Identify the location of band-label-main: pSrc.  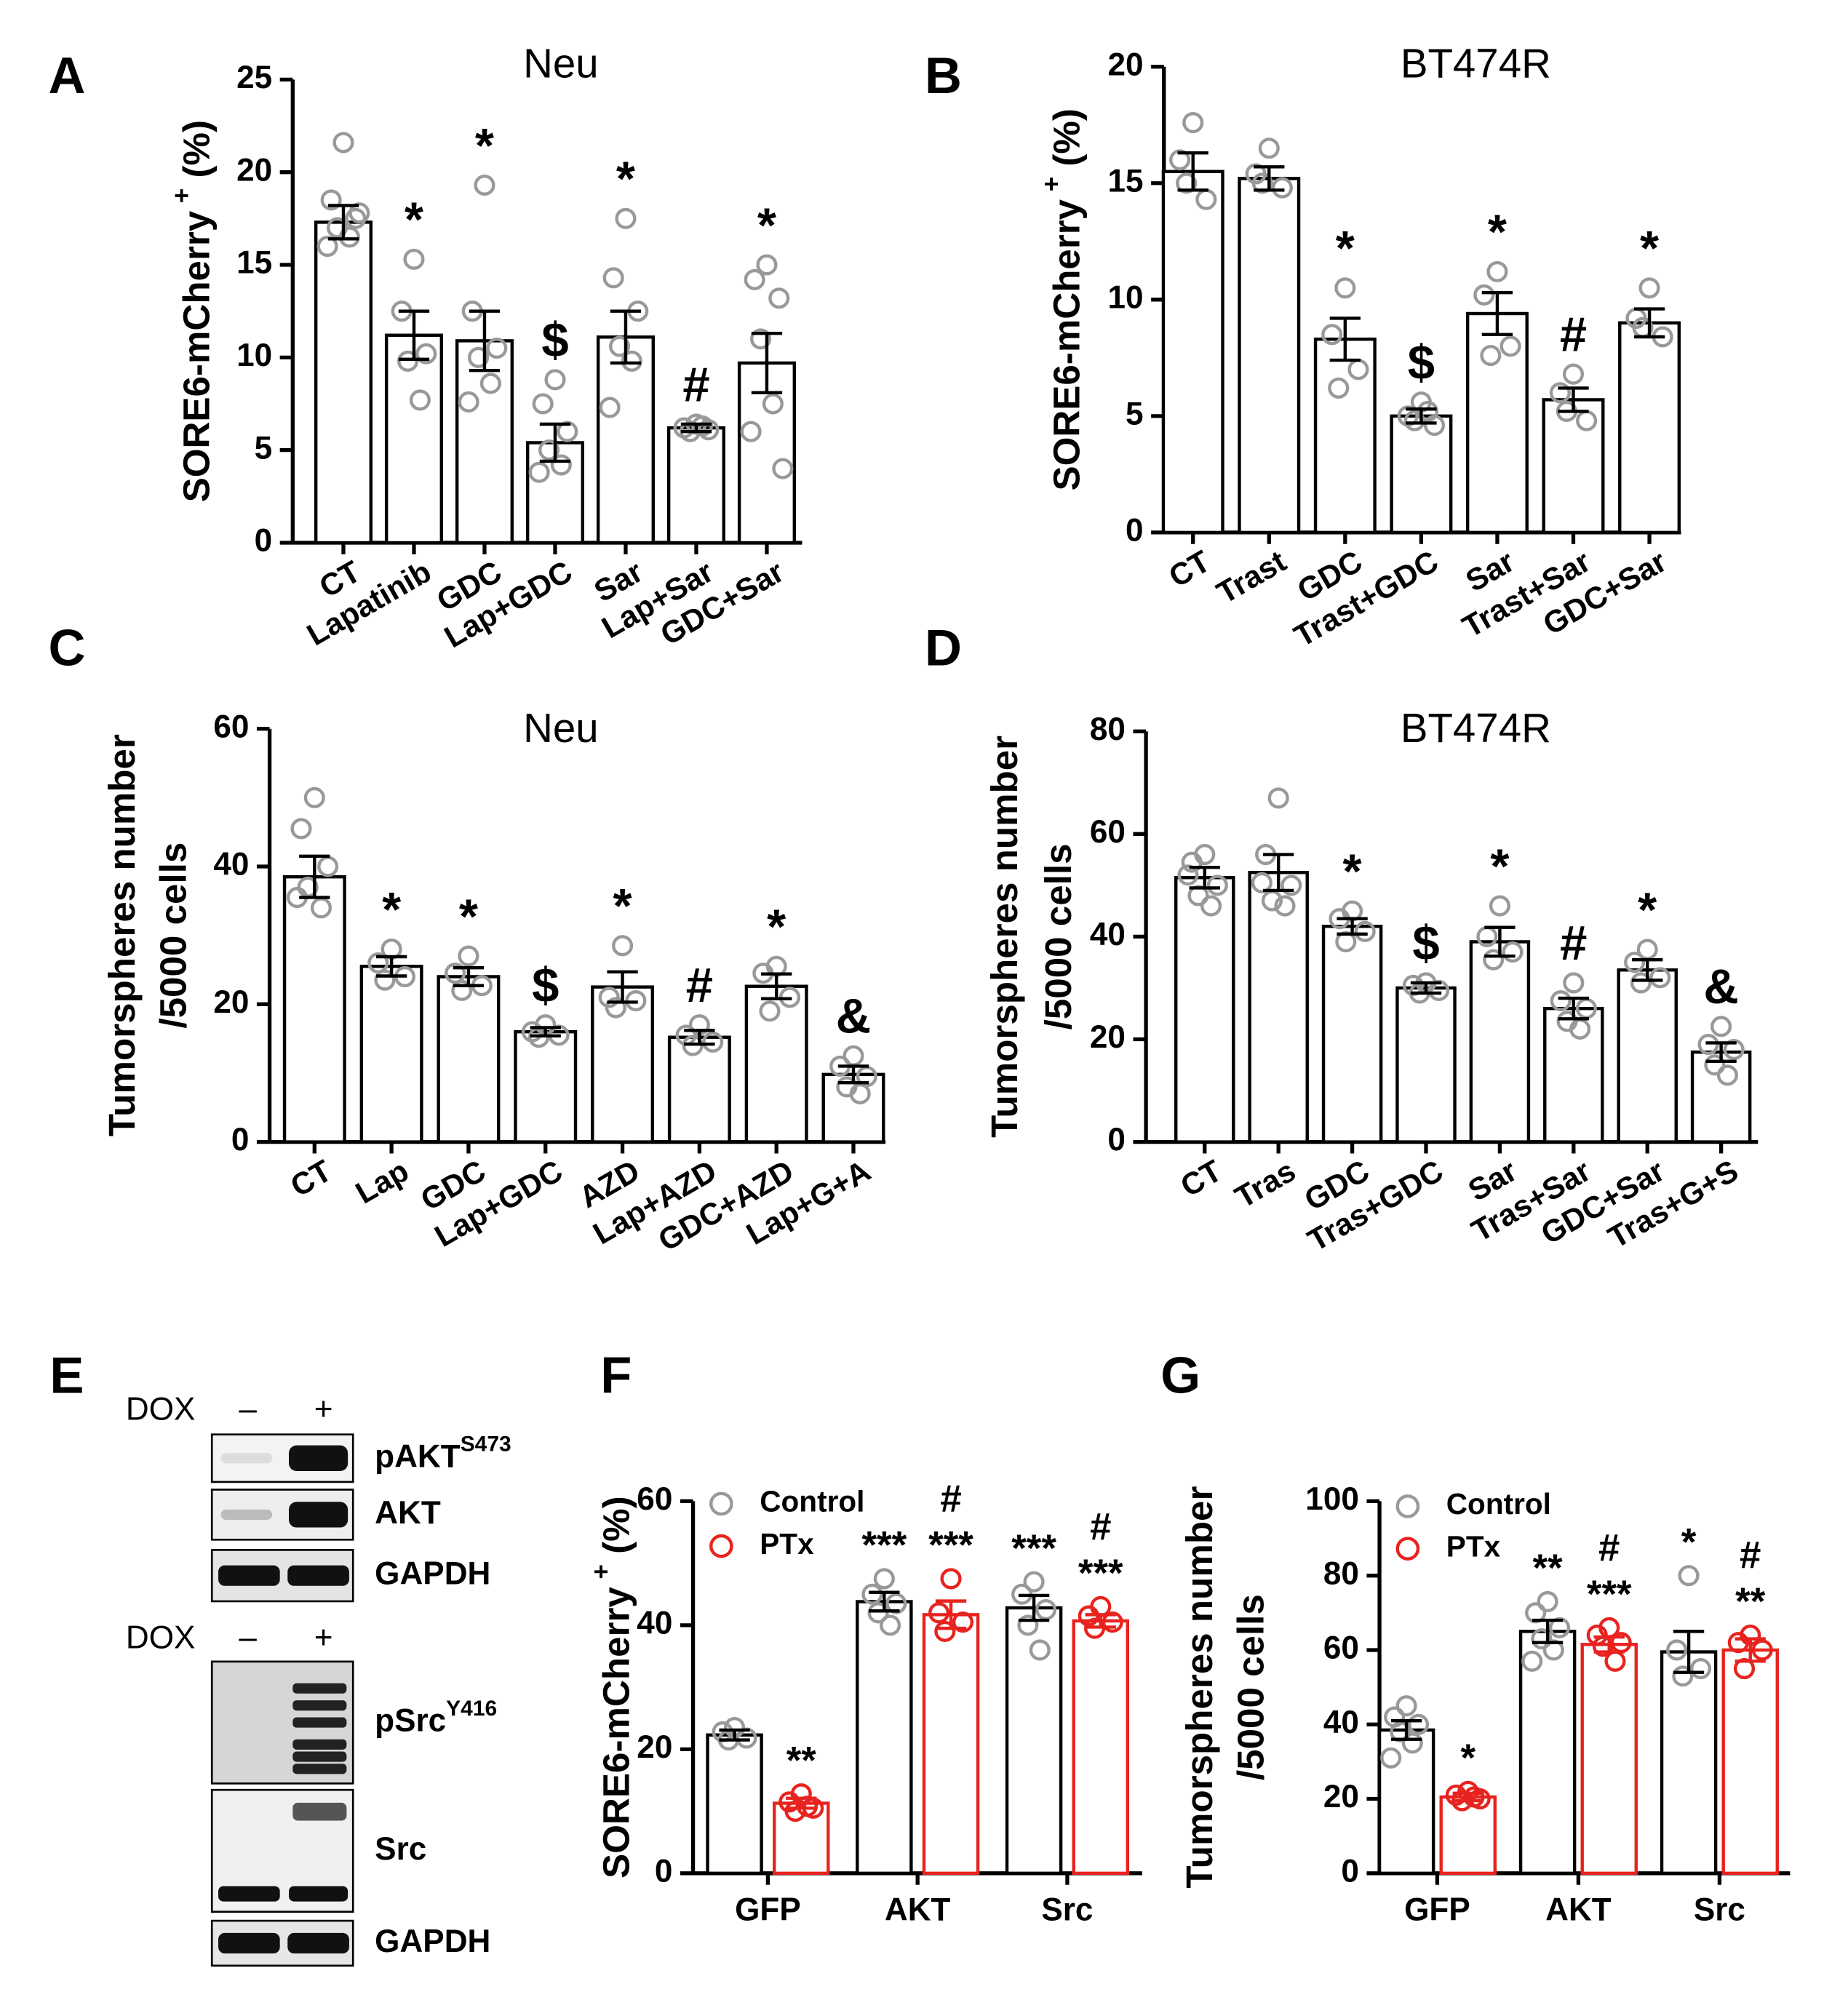
(410, 1720).